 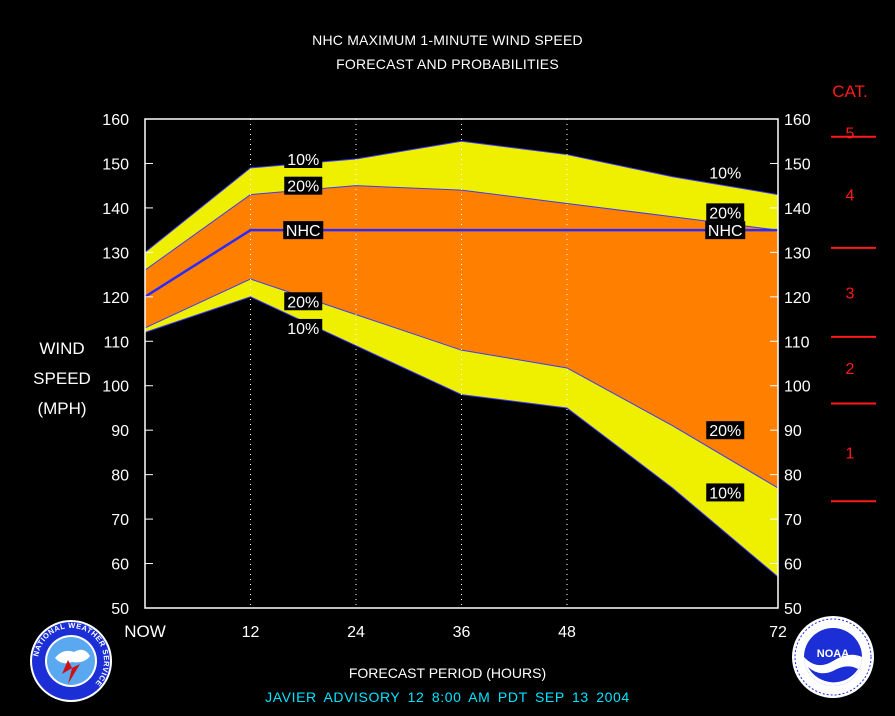 I want to click on y-axis-label-line3: (MPH), so click(x=62, y=408).